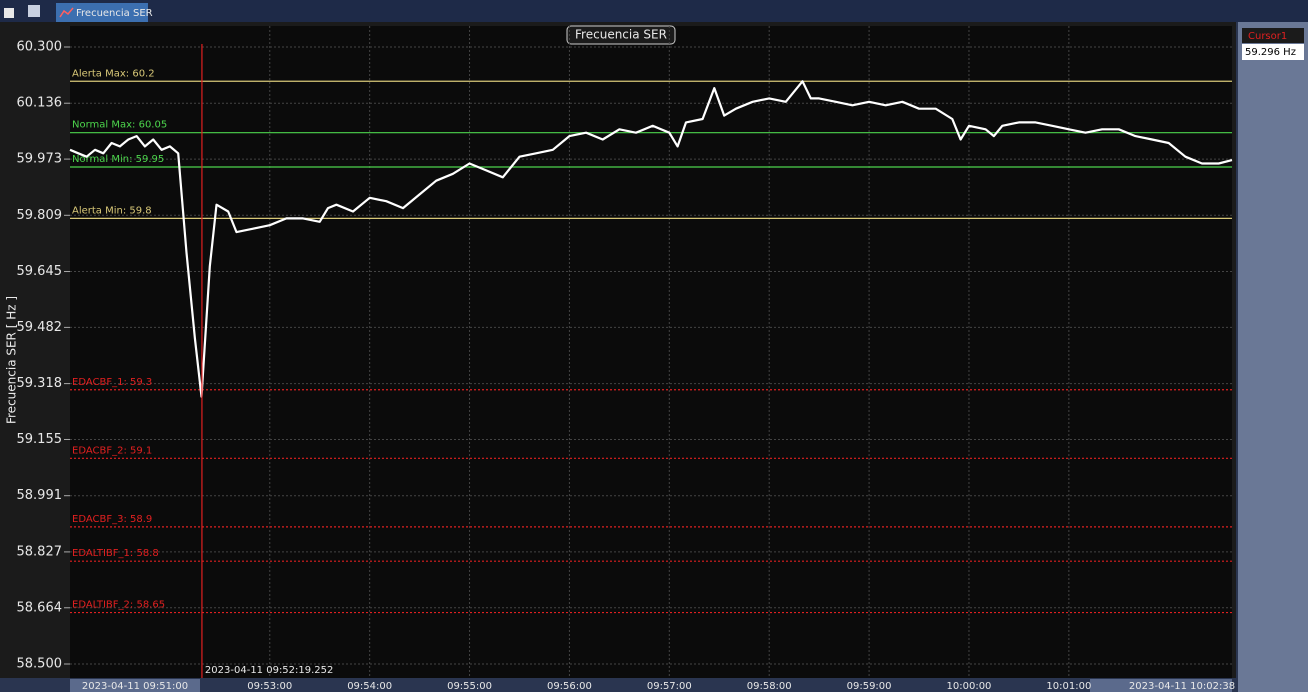  I want to click on y-tick-label: 59.318, so click(40, 383).